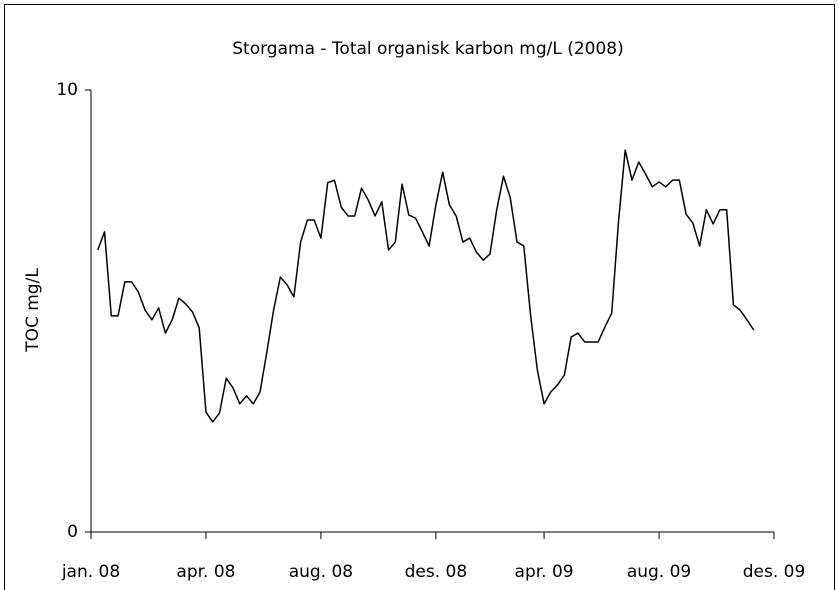 The width and height of the screenshot is (839, 590). Describe the element at coordinates (72, 532) in the screenshot. I see `y-tick-label: 0` at that location.